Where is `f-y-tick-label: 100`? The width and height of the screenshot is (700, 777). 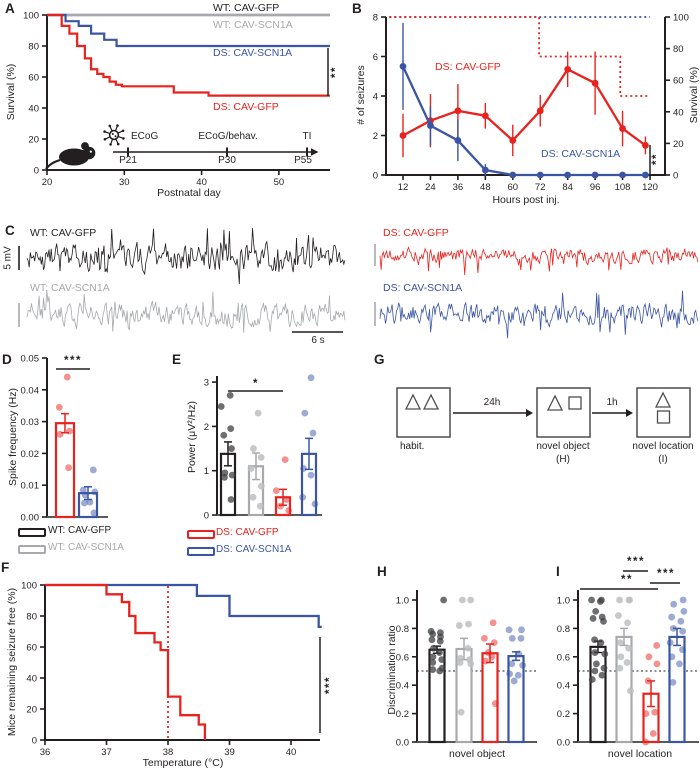
f-y-tick-label: 100 is located at coordinates (29, 586).